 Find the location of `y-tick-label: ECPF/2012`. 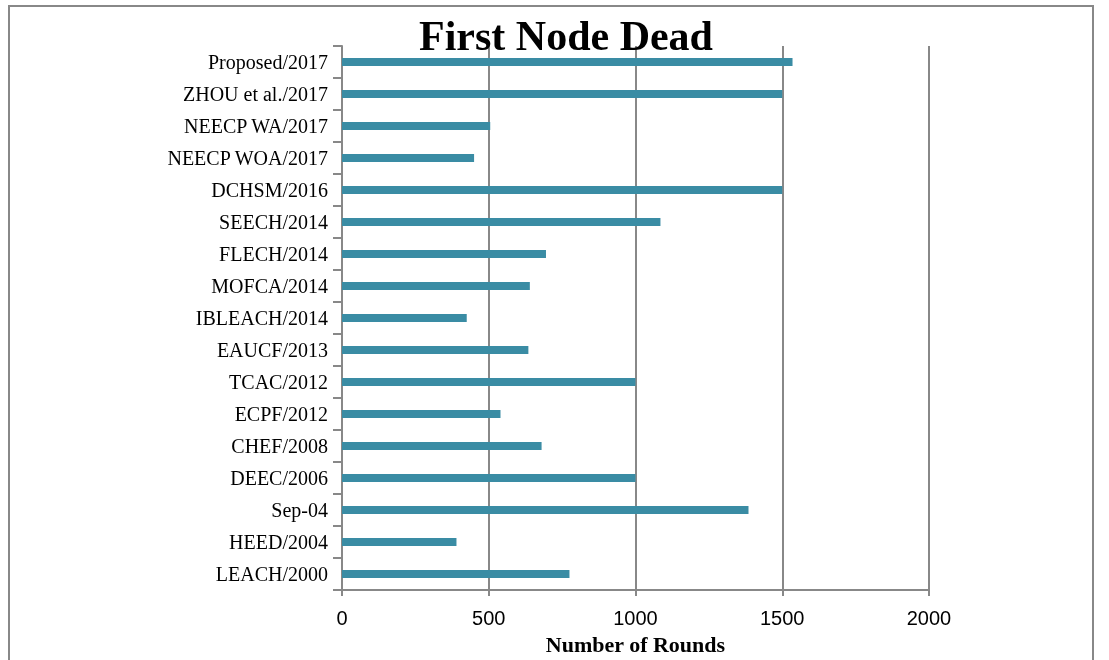

y-tick-label: ECPF/2012 is located at coordinates (281, 414).